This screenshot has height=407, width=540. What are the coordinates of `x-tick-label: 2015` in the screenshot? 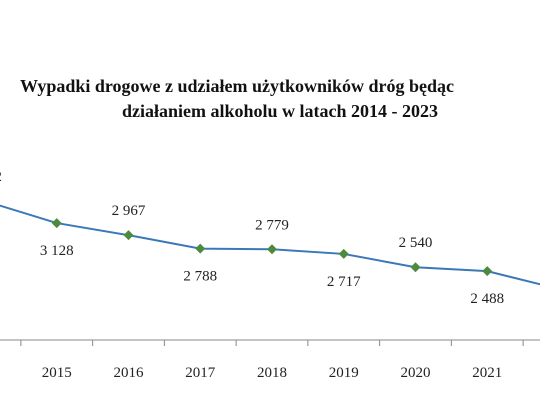 It's located at (57, 373).